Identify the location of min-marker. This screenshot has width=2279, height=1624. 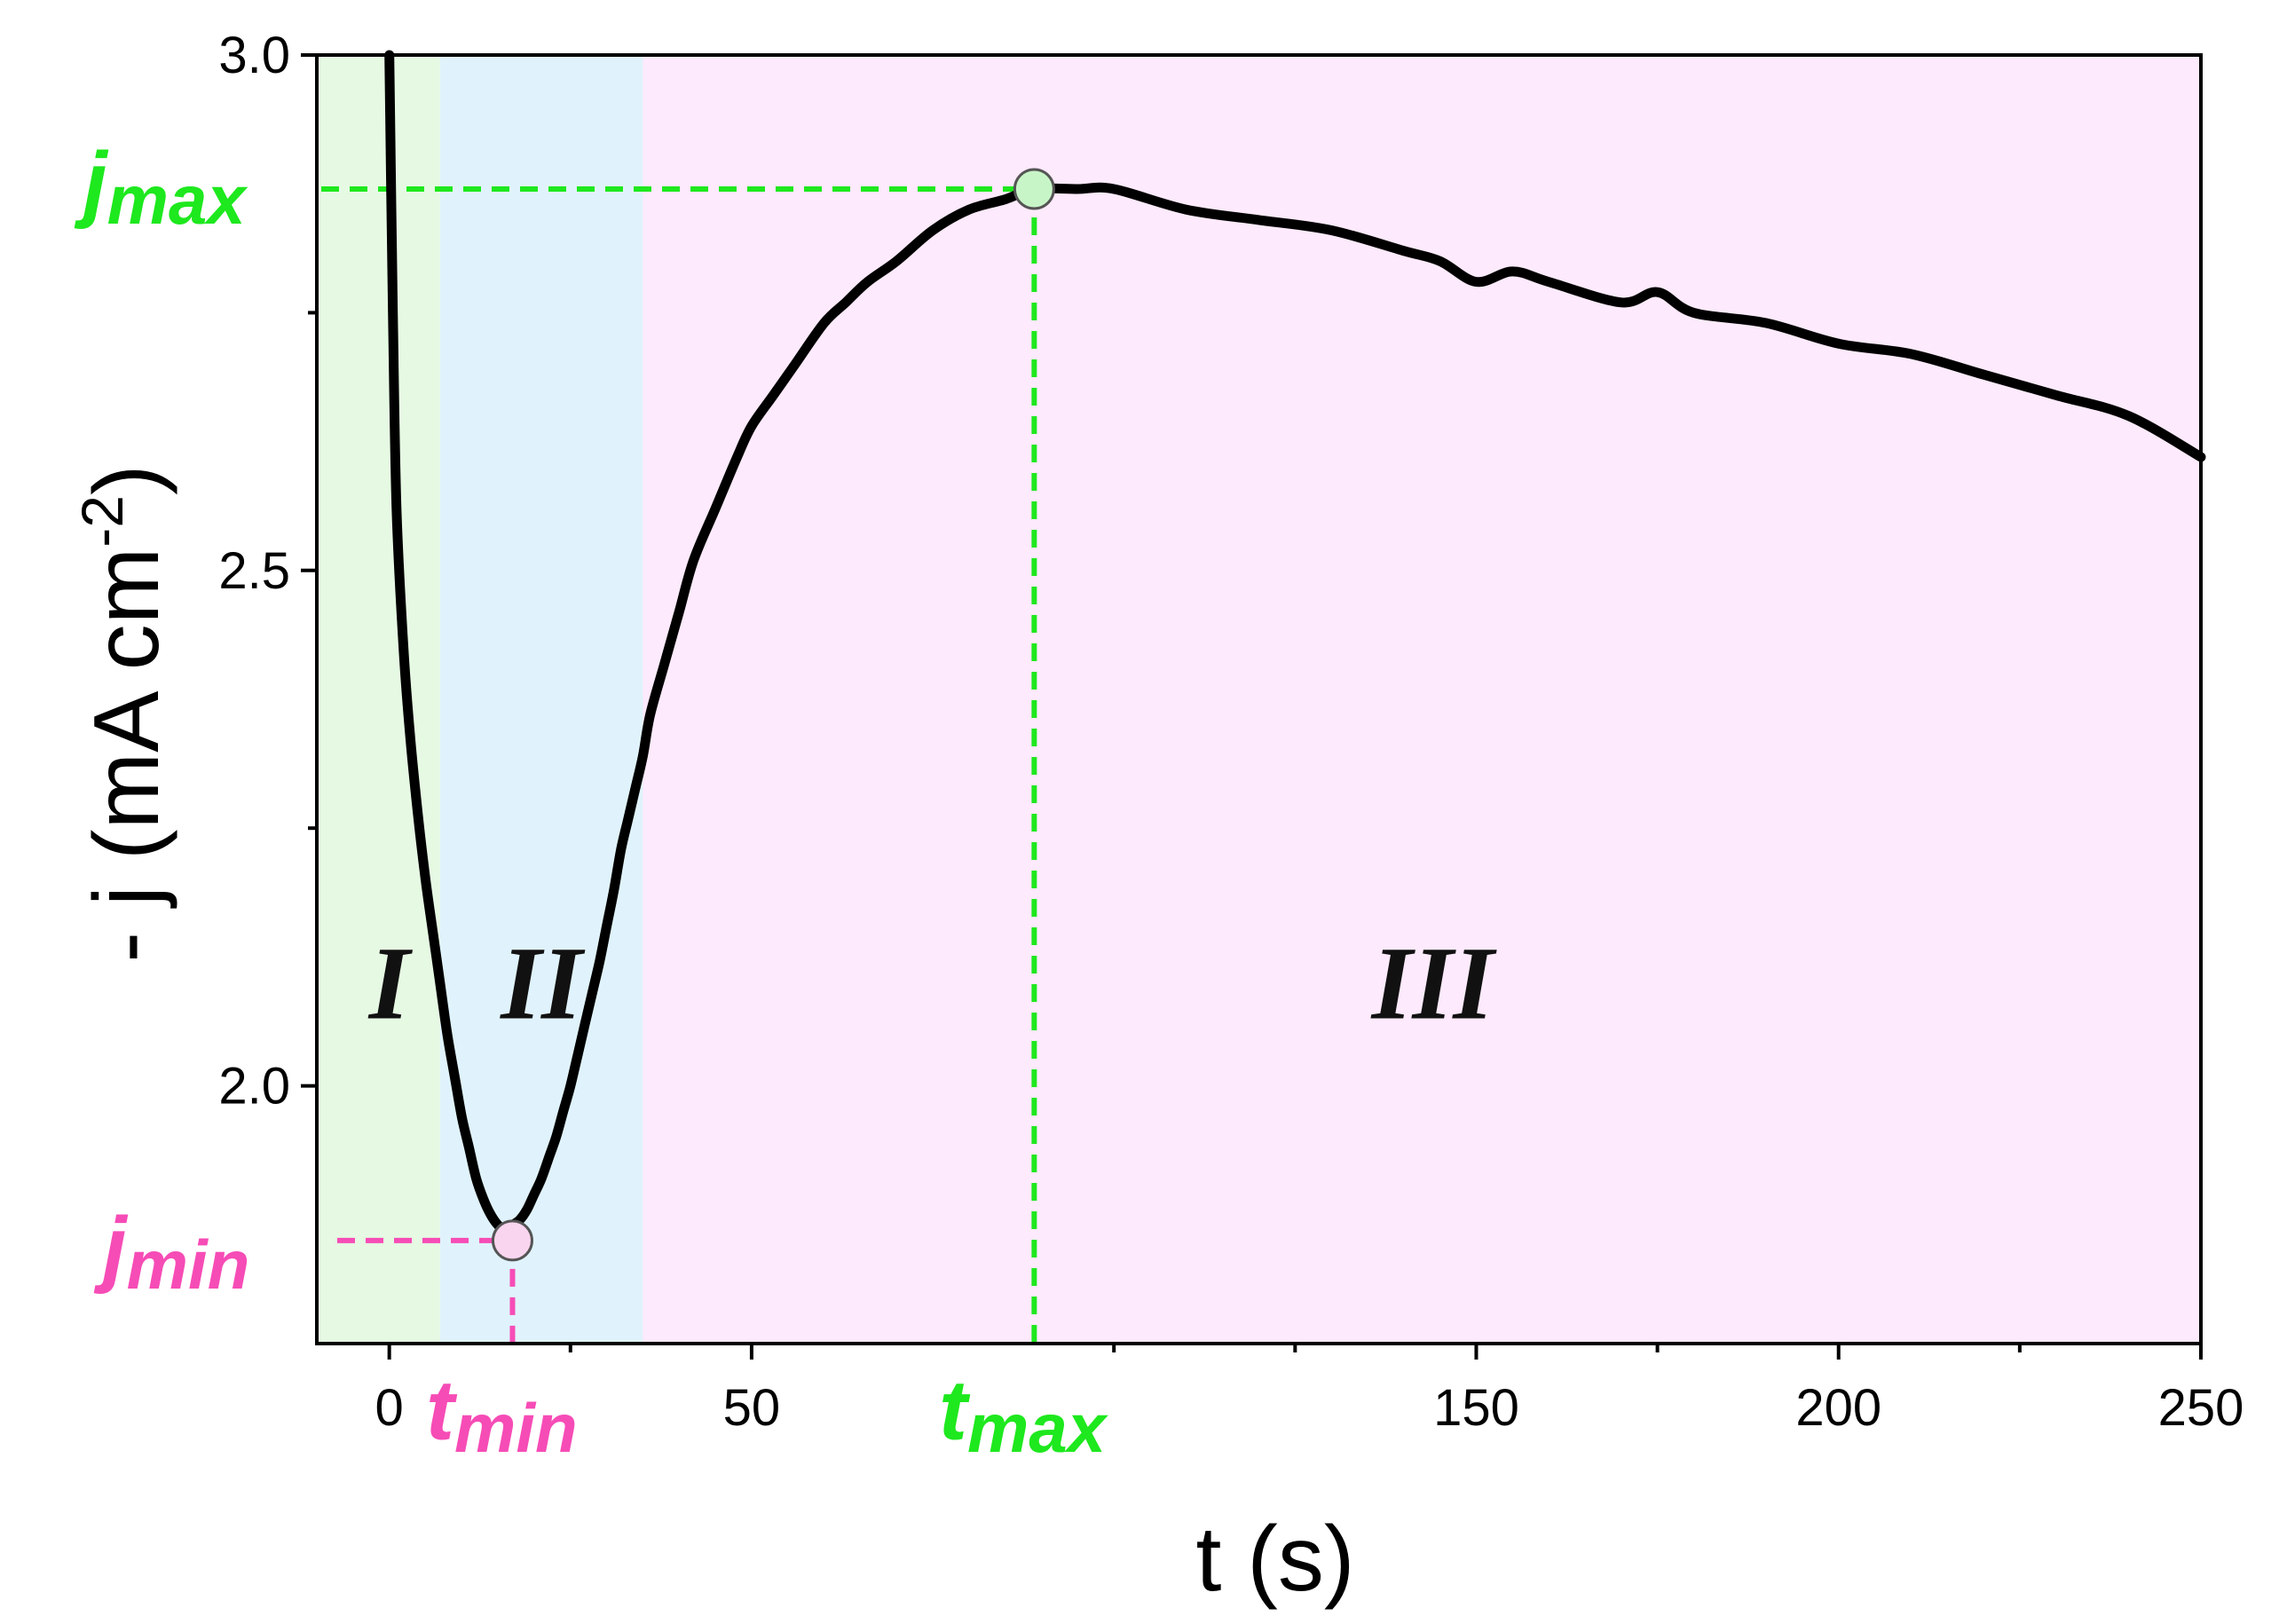
(512, 1241).